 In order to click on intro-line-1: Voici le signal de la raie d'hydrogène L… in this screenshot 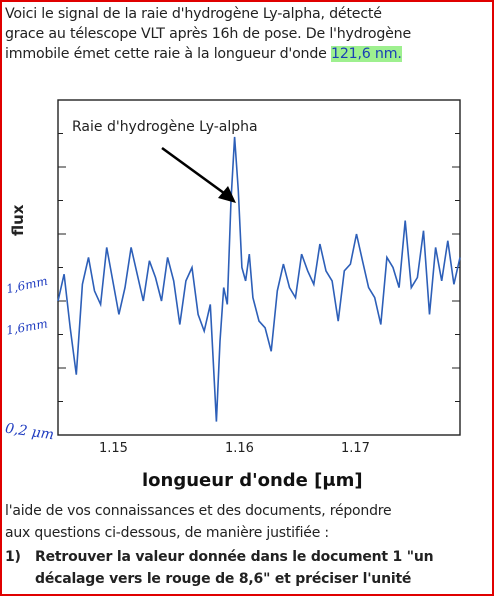, I will do `click(193, 14)`.